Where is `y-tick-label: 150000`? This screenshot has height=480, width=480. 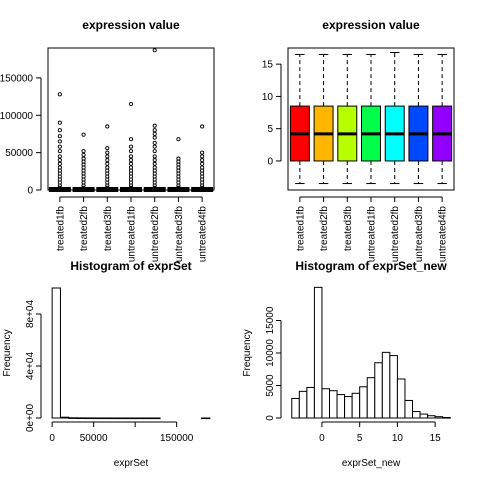
y-tick-label: 150000 is located at coordinates (16, 78).